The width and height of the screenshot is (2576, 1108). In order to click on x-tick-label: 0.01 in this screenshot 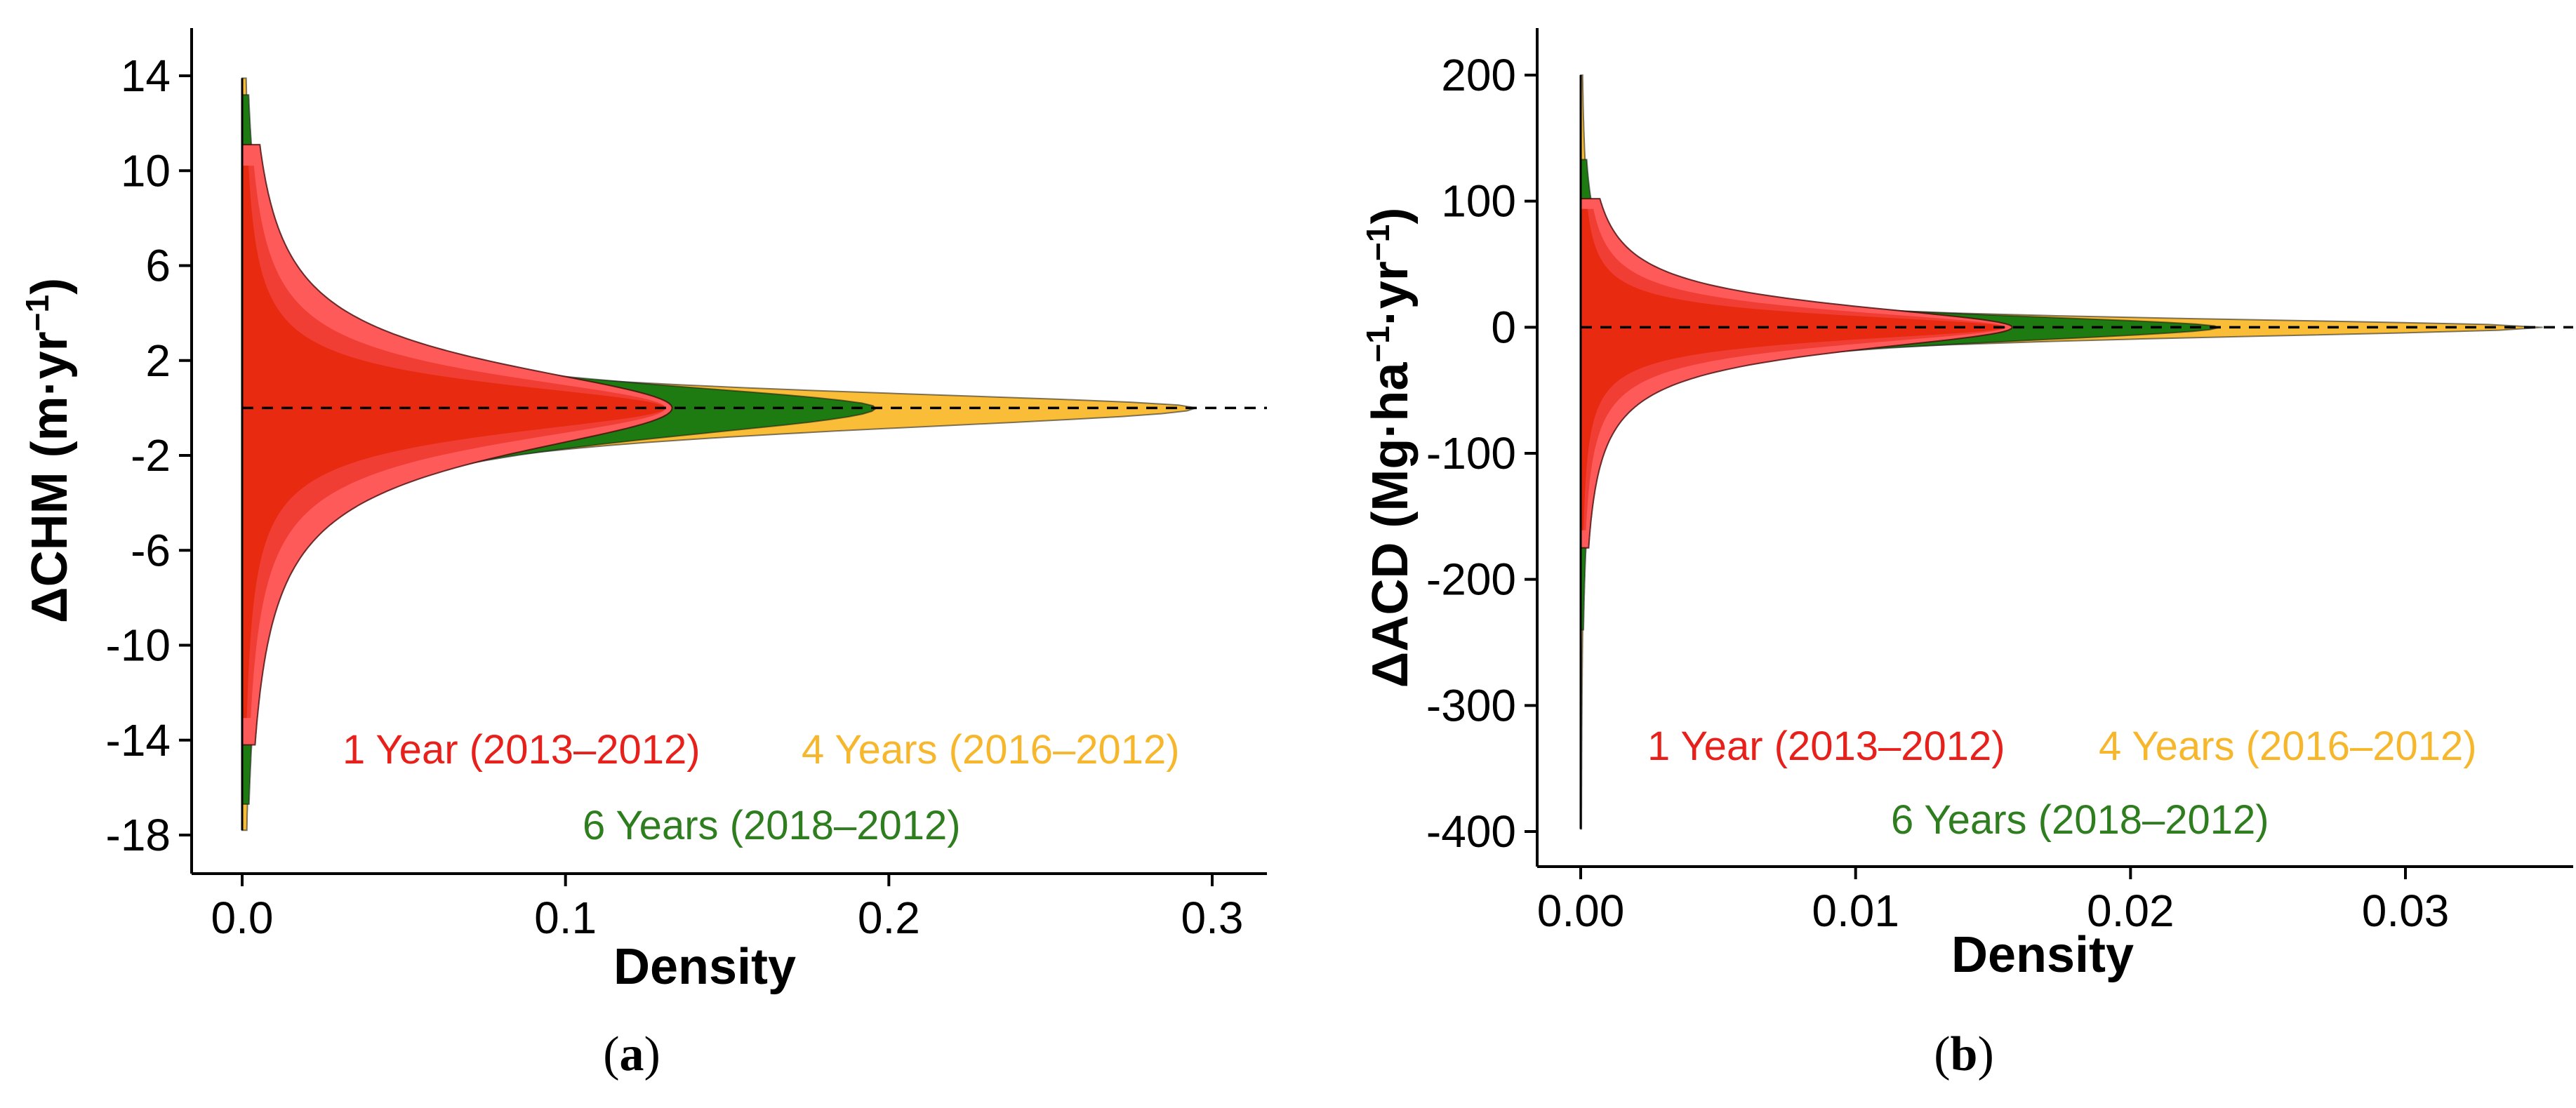, I will do `click(1856, 911)`.